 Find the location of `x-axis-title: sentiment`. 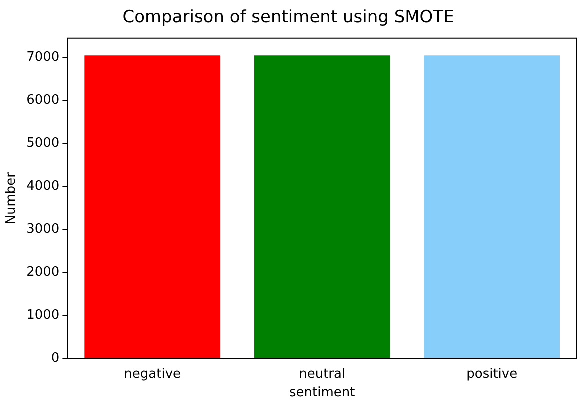

x-axis-title: sentiment is located at coordinates (322, 393).